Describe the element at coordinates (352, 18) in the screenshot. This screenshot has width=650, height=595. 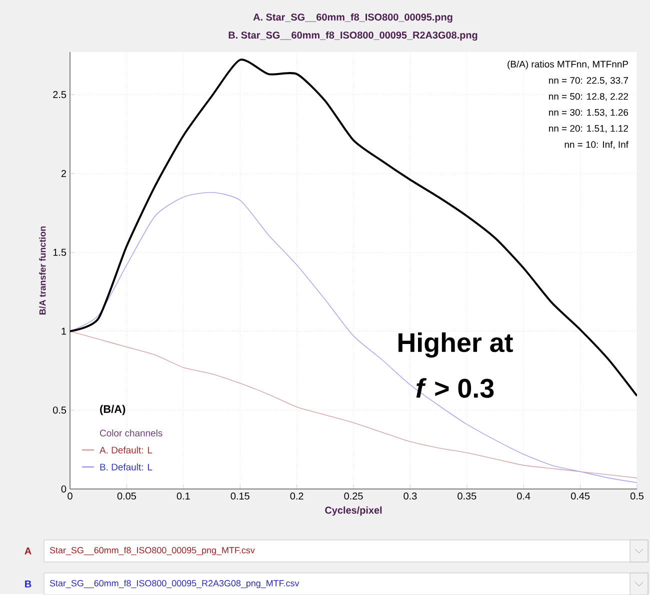
I see `chart-title: A. Star_SG__60mm_f8_ISO800_00095.png` at that location.